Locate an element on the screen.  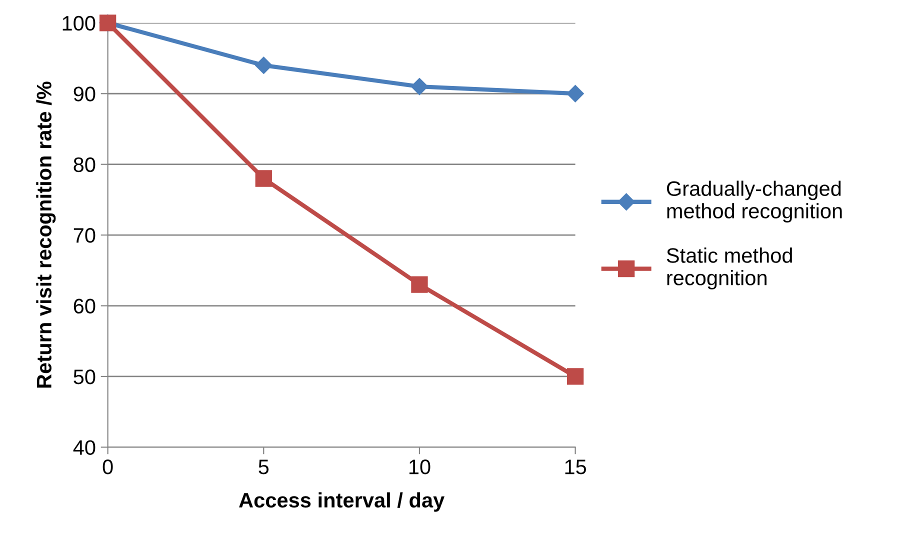
y-tick-label: 80 is located at coordinates (85, 164).